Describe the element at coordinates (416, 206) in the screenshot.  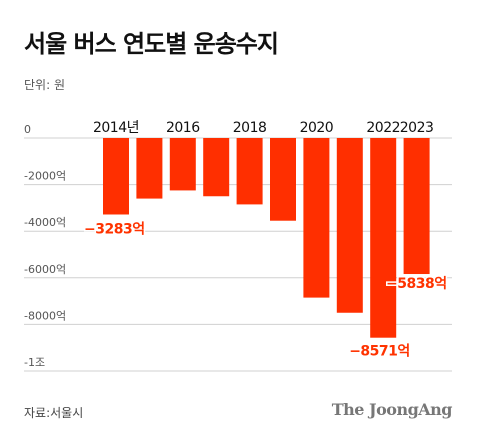
I see `bar-2023` at that location.